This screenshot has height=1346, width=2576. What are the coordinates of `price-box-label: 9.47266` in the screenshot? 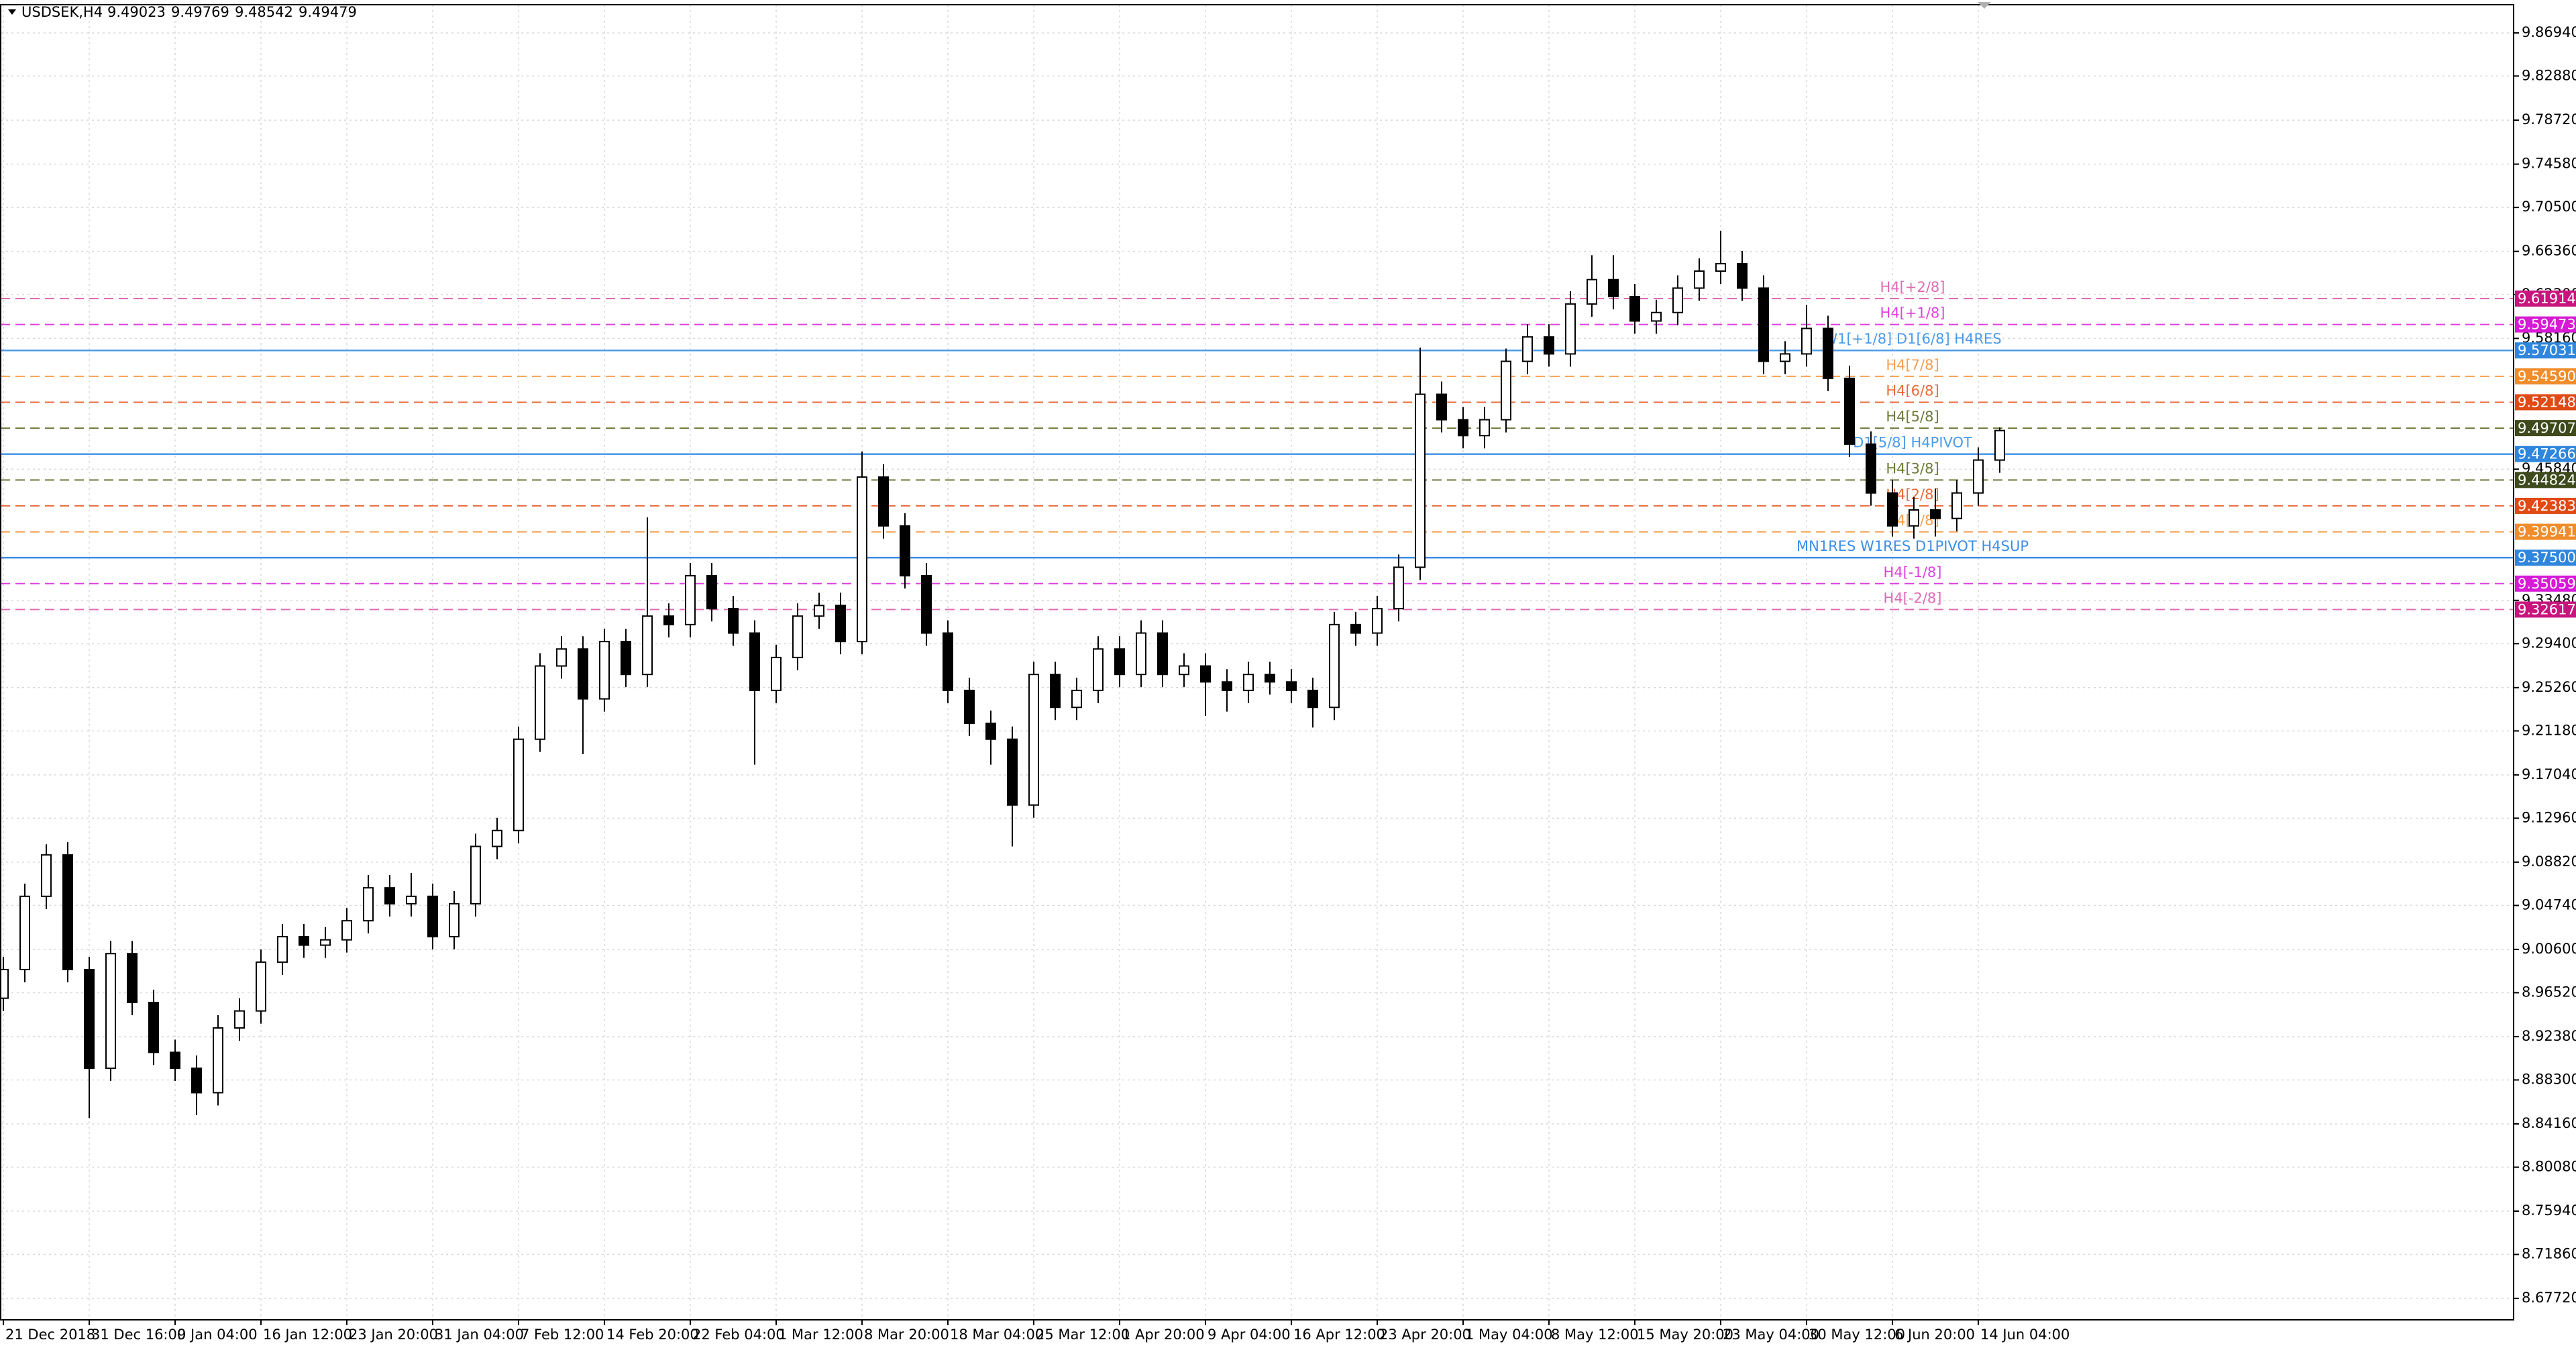 It's located at (2547, 454).